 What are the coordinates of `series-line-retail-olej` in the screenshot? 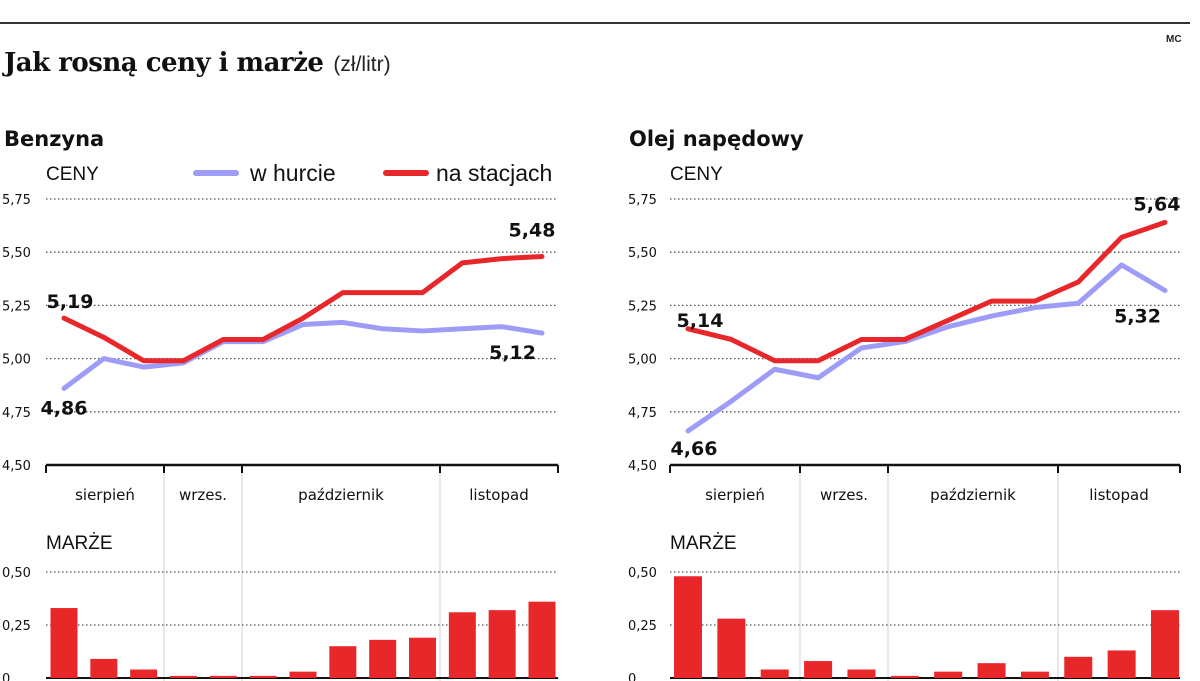 It's located at (926, 291).